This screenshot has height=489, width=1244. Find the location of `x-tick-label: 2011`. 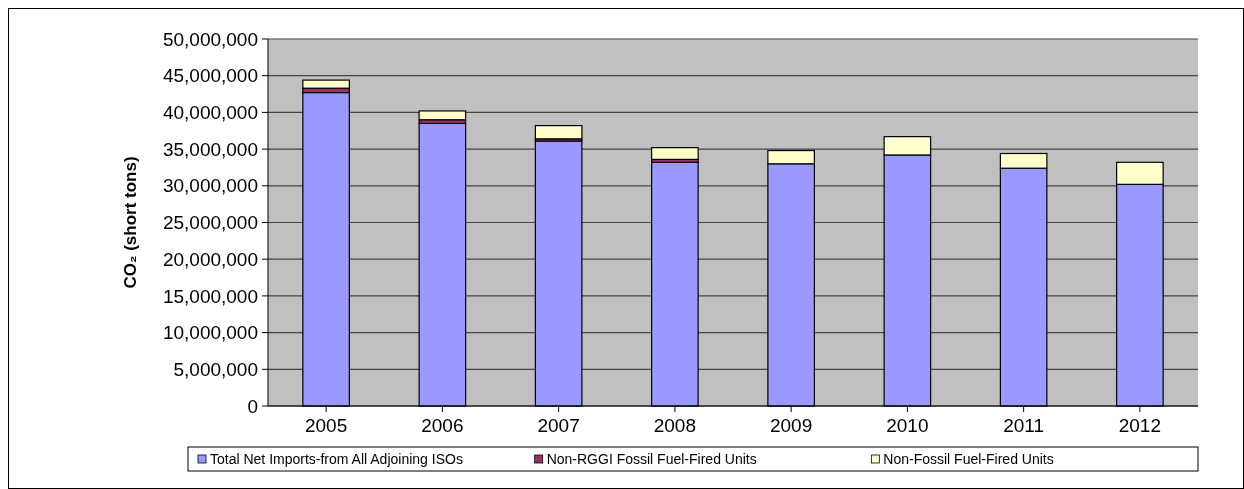

x-tick-label: 2011 is located at coordinates (1024, 425).